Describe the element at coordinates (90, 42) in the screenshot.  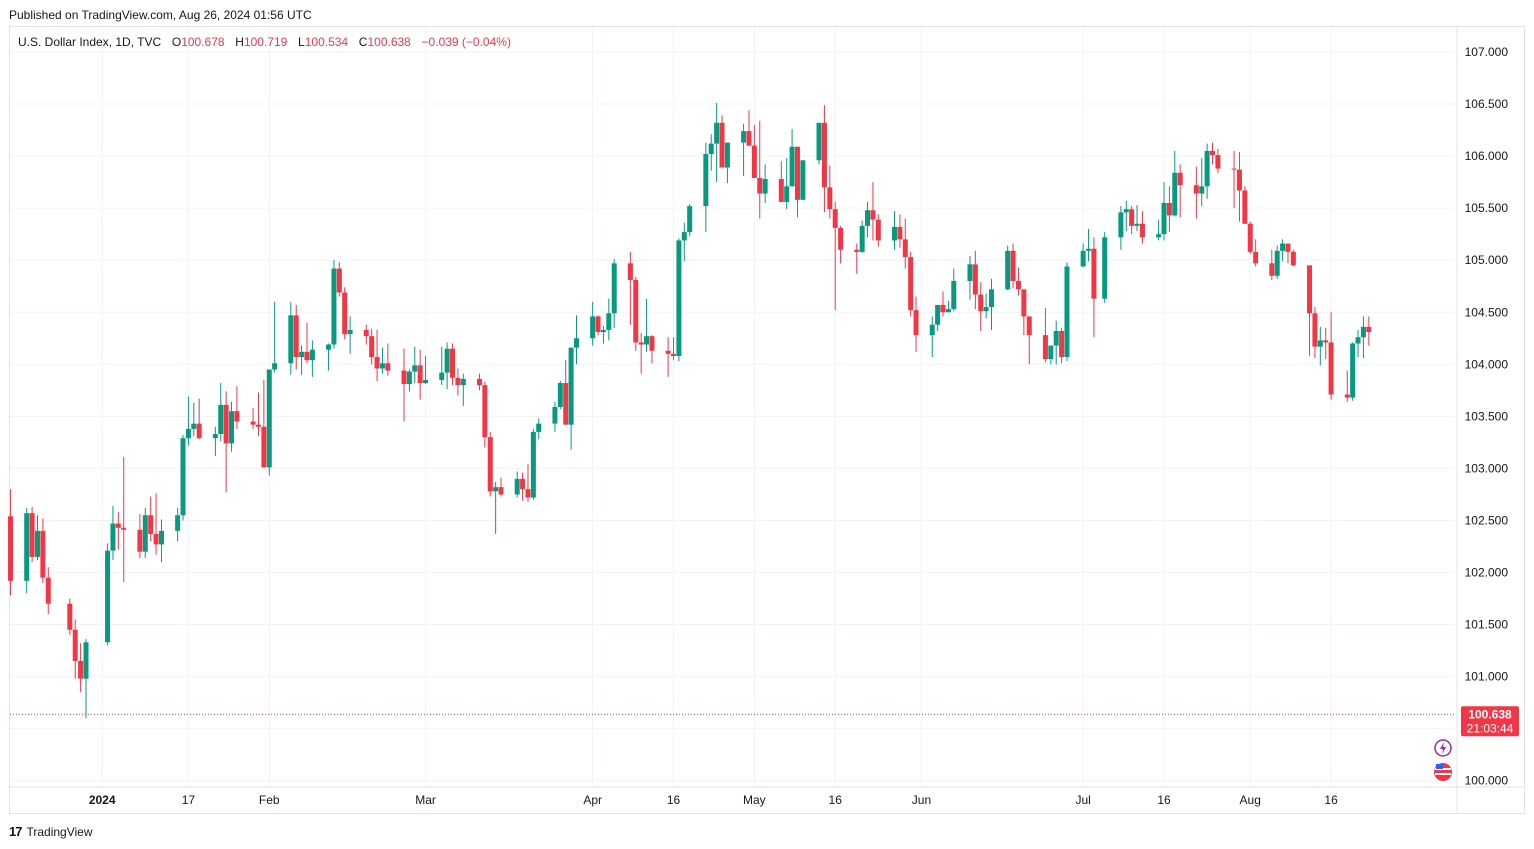
I see `legend-symbol: U.S. Dollar Index, 1D, TVC` at that location.